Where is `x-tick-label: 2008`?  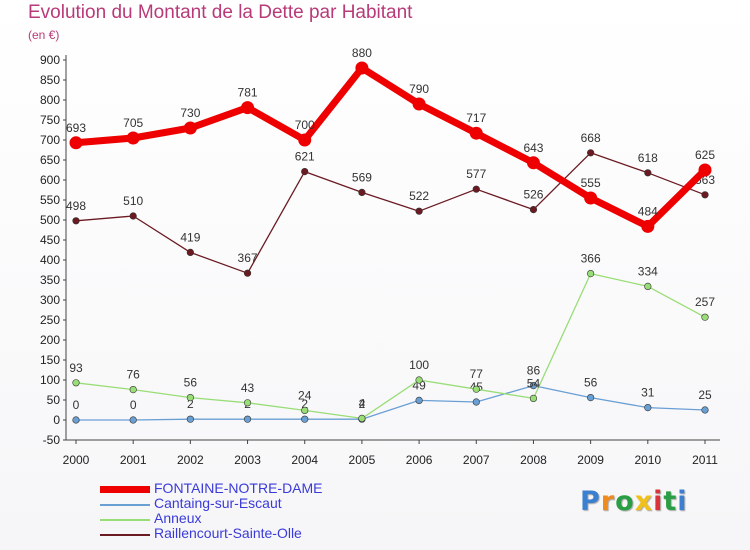 x-tick-label: 2008 is located at coordinates (533, 460).